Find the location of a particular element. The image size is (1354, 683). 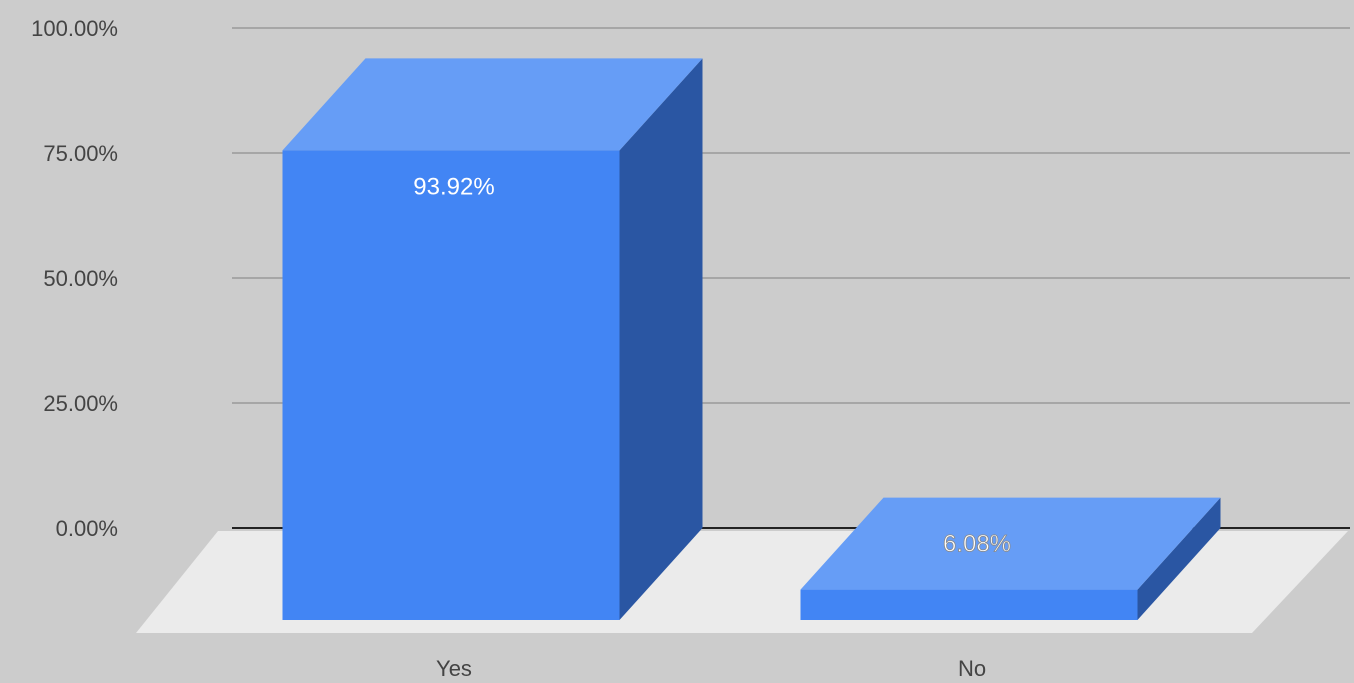

y-tick-label: 25.00% is located at coordinates (80, 403).